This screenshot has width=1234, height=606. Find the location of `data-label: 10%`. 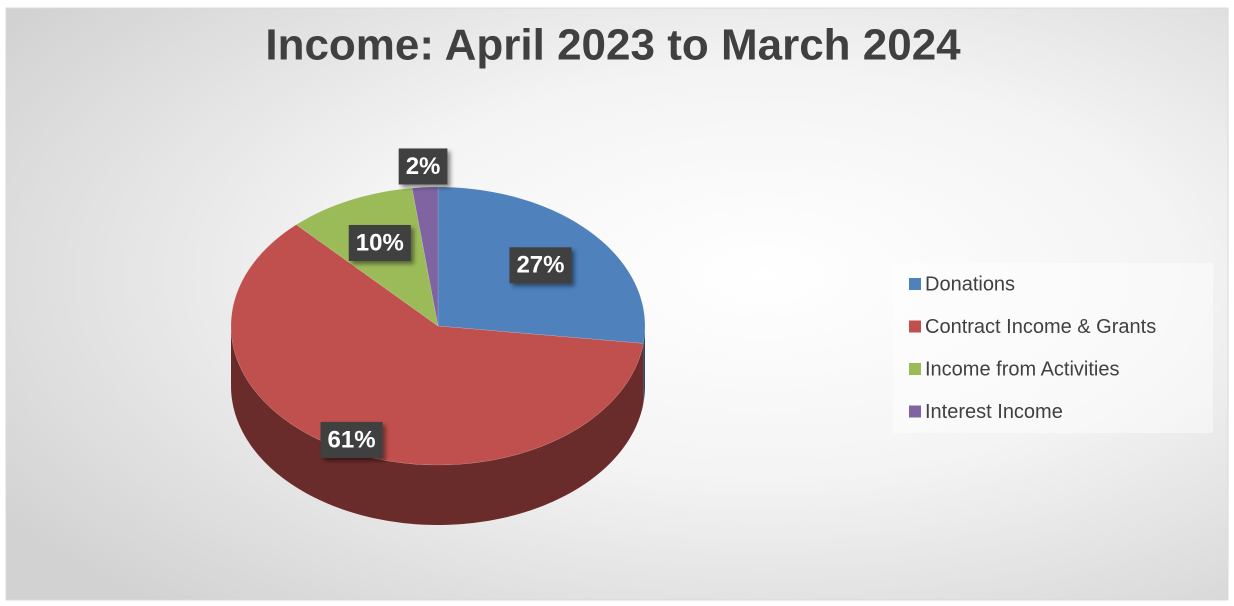

data-label: 10% is located at coordinates (380, 242).